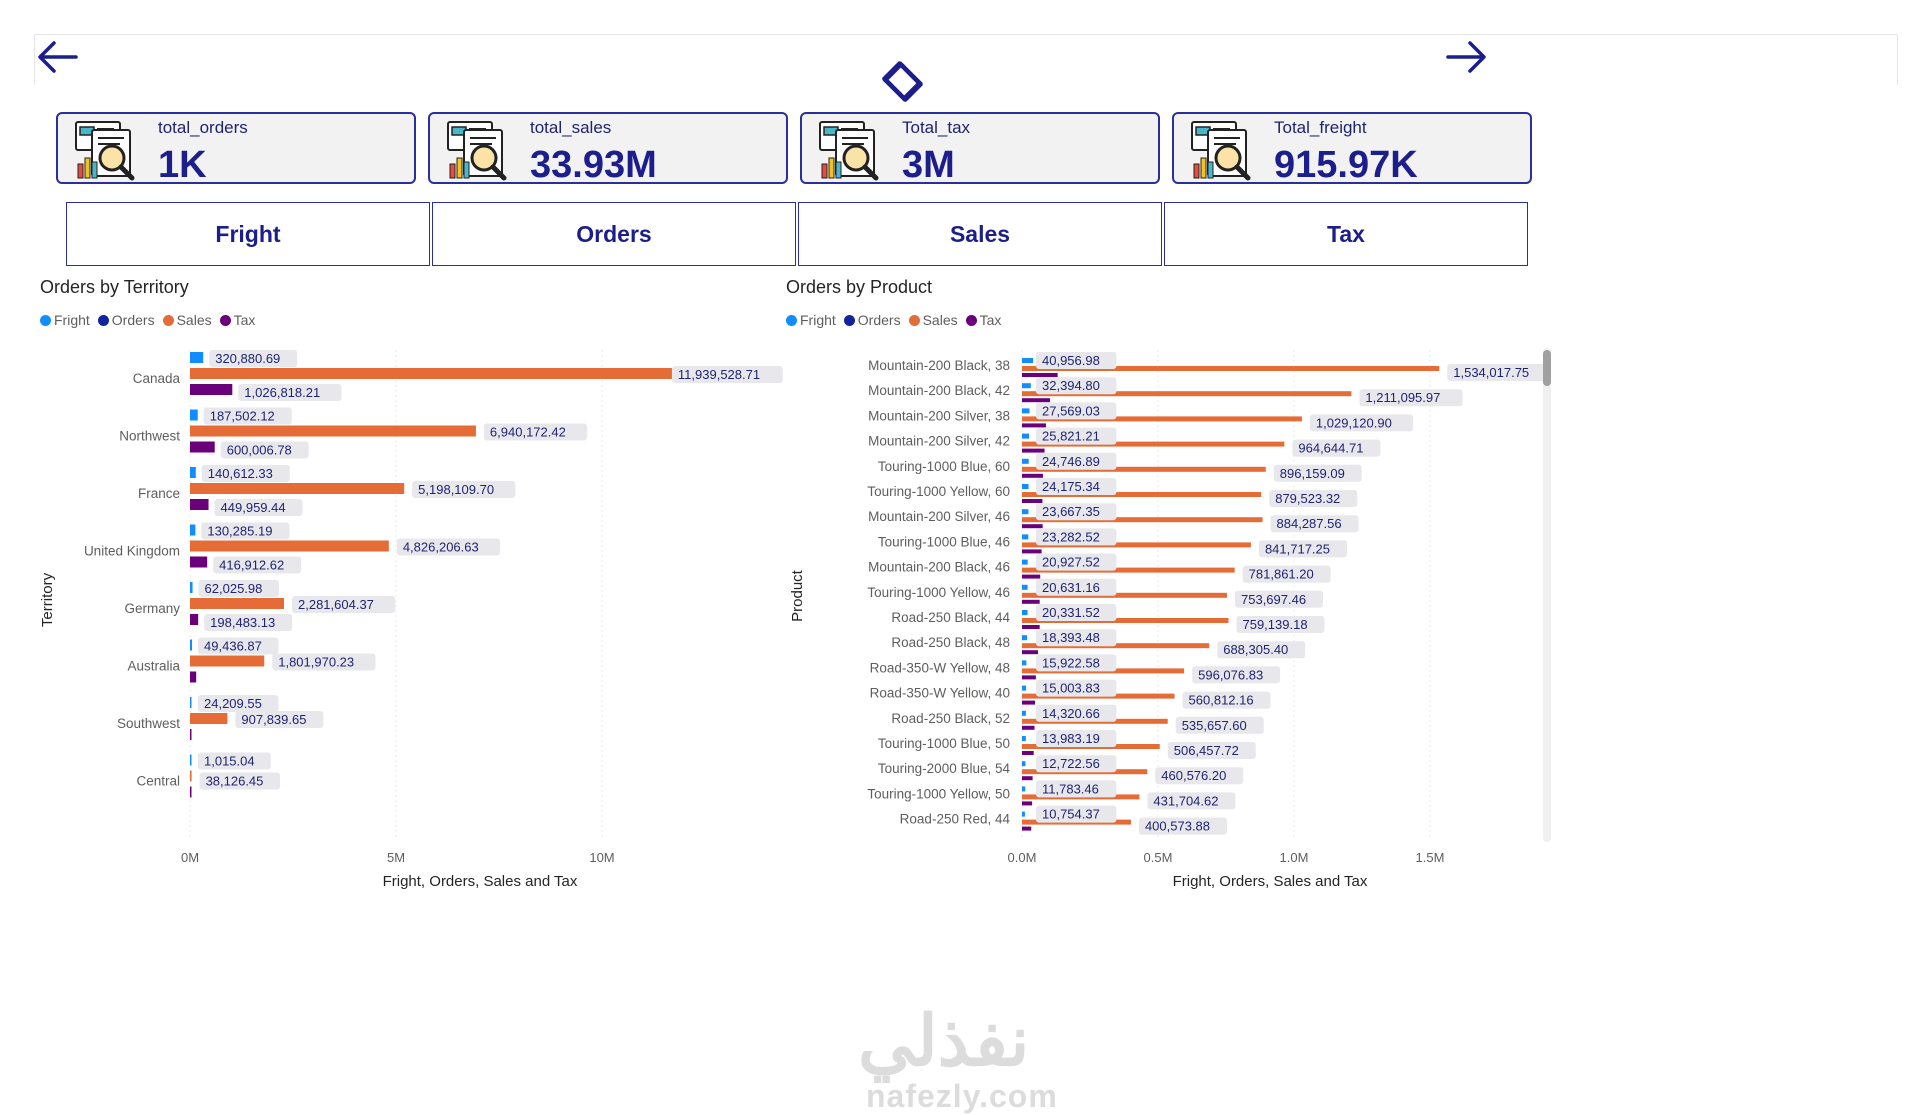 The width and height of the screenshot is (1920, 1115). What do you see at coordinates (251, 565) in the screenshot?
I see `territory-data-label-tax: 416,912.62` at bounding box center [251, 565].